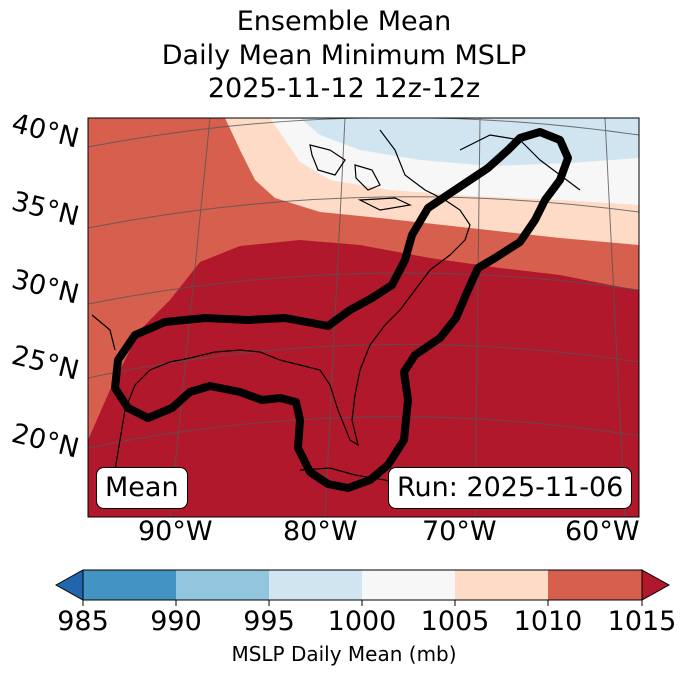 The height and width of the screenshot is (674, 688). Describe the element at coordinates (69, 585) in the screenshot. I see `colorbar-extend-low` at that location.